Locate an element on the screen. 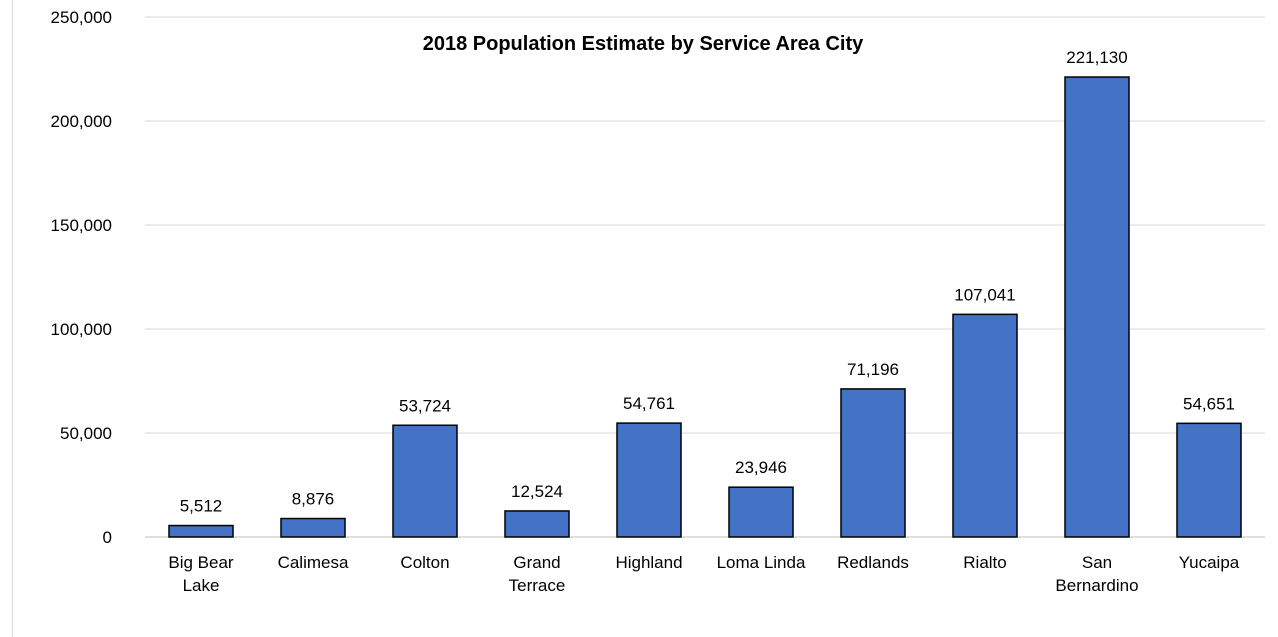 Image resolution: width=1278 pixels, height=637 pixels. y-tick-label: 100,000 is located at coordinates (81, 329).